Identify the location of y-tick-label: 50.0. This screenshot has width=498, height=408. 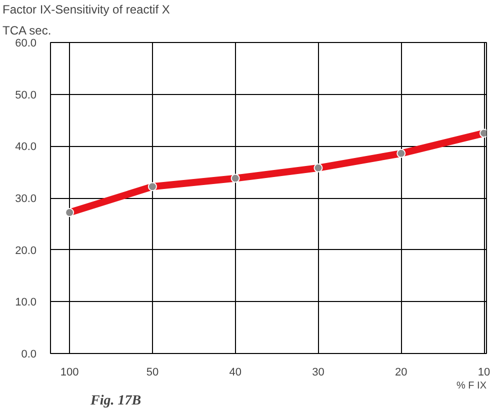
(26, 95).